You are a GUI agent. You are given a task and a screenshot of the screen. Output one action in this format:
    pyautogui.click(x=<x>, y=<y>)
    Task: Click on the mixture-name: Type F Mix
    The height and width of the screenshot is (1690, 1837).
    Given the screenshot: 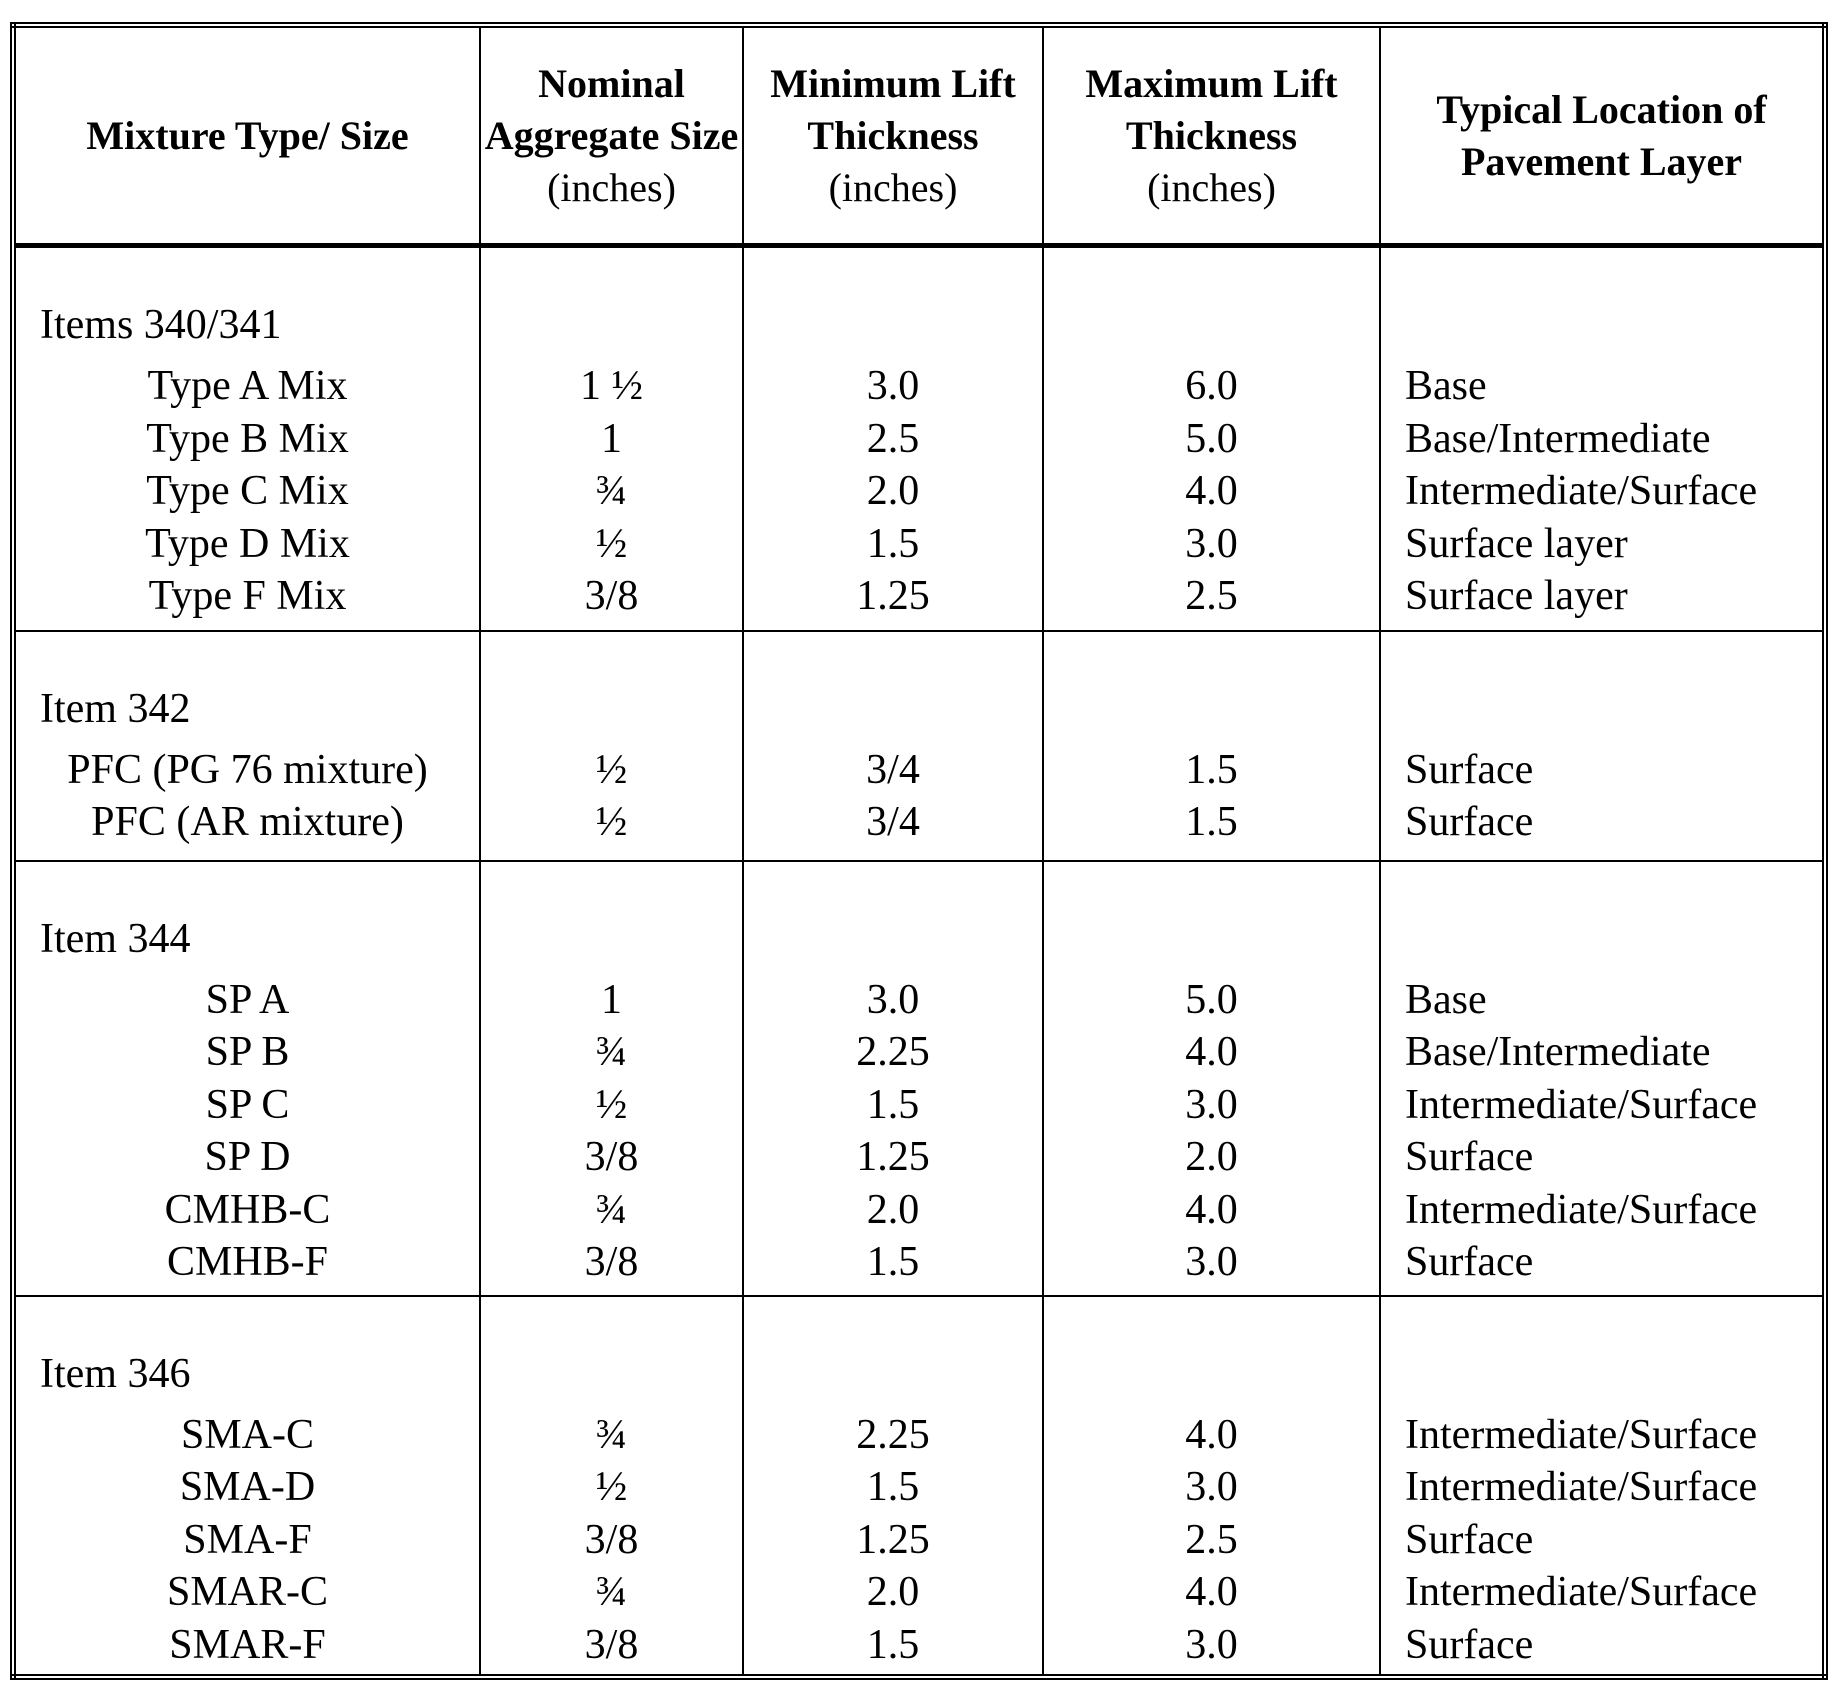 What is the action you would take?
    pyautogui.click(x=247, y=596)
    